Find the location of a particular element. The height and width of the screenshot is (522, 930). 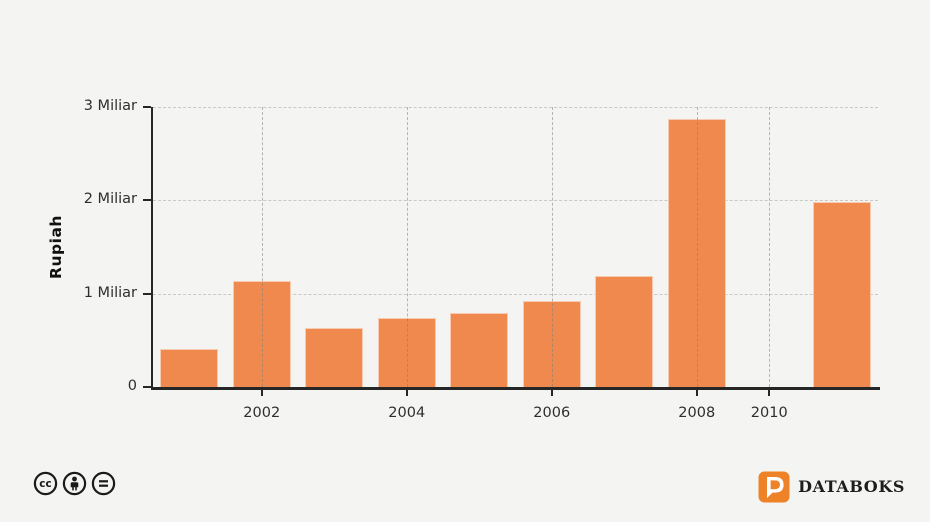

y-tick-label-0: 0 is located at coordinates (132, 386).